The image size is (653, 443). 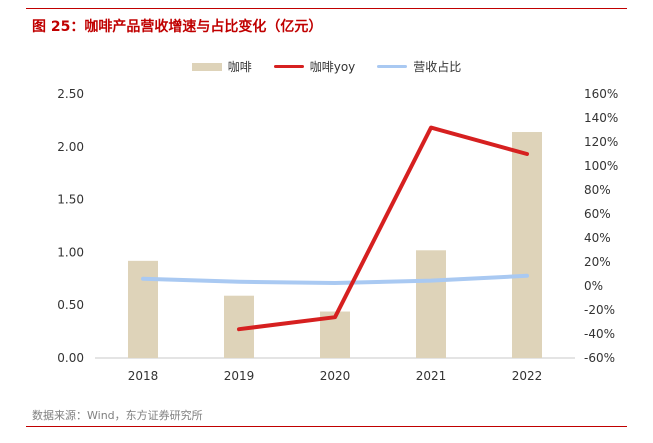 I want to click on y-left-tick-label: 0.00, so click(x=70, y=358).